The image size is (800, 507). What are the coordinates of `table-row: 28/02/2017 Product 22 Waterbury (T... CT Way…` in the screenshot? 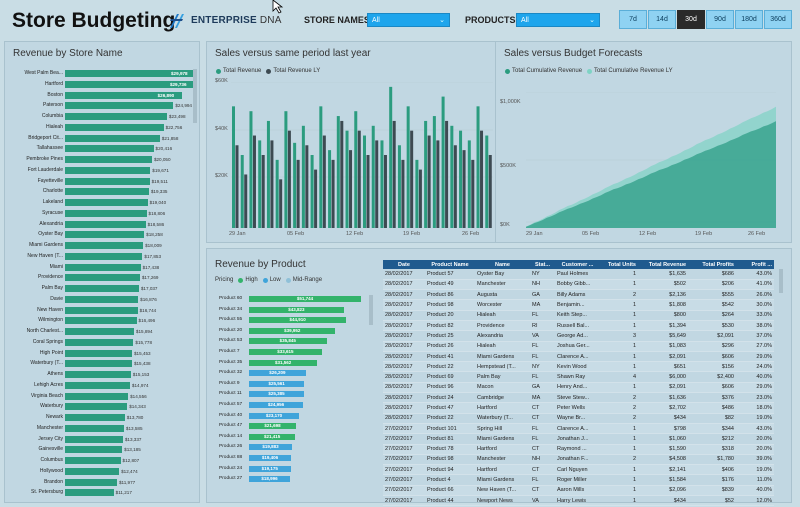 It's located at (578, 418).